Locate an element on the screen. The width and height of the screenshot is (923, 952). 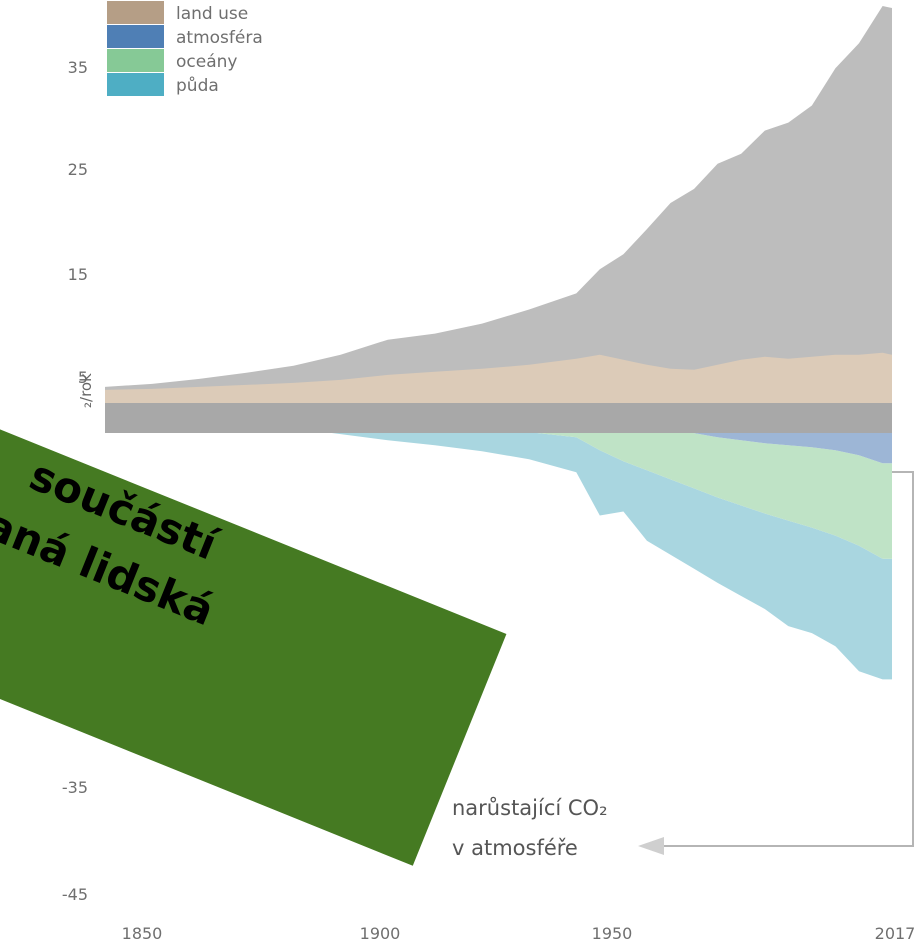
y-axis-label: ₂/rok is located at coordinates (86, 390).